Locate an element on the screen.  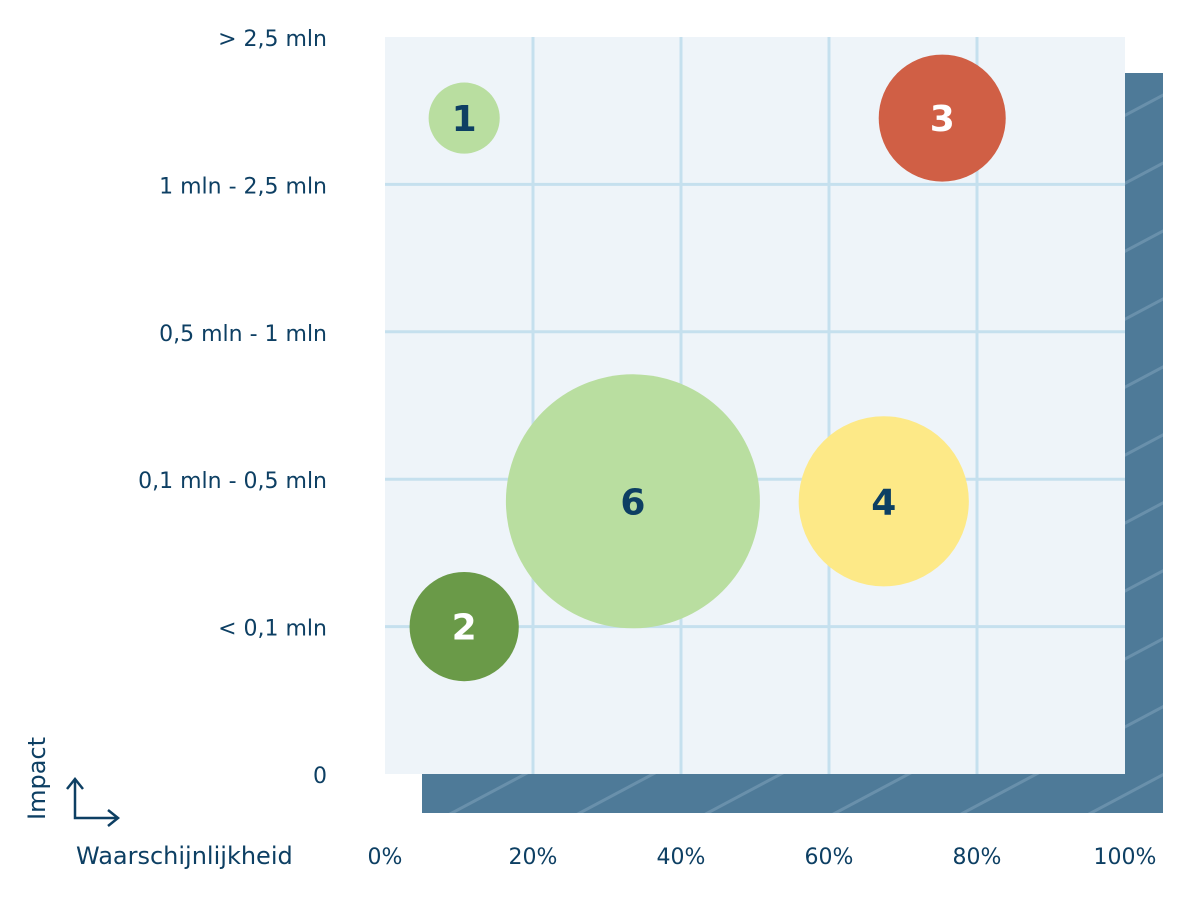
bubble-1: 1 is located at coordinates (464, 118).